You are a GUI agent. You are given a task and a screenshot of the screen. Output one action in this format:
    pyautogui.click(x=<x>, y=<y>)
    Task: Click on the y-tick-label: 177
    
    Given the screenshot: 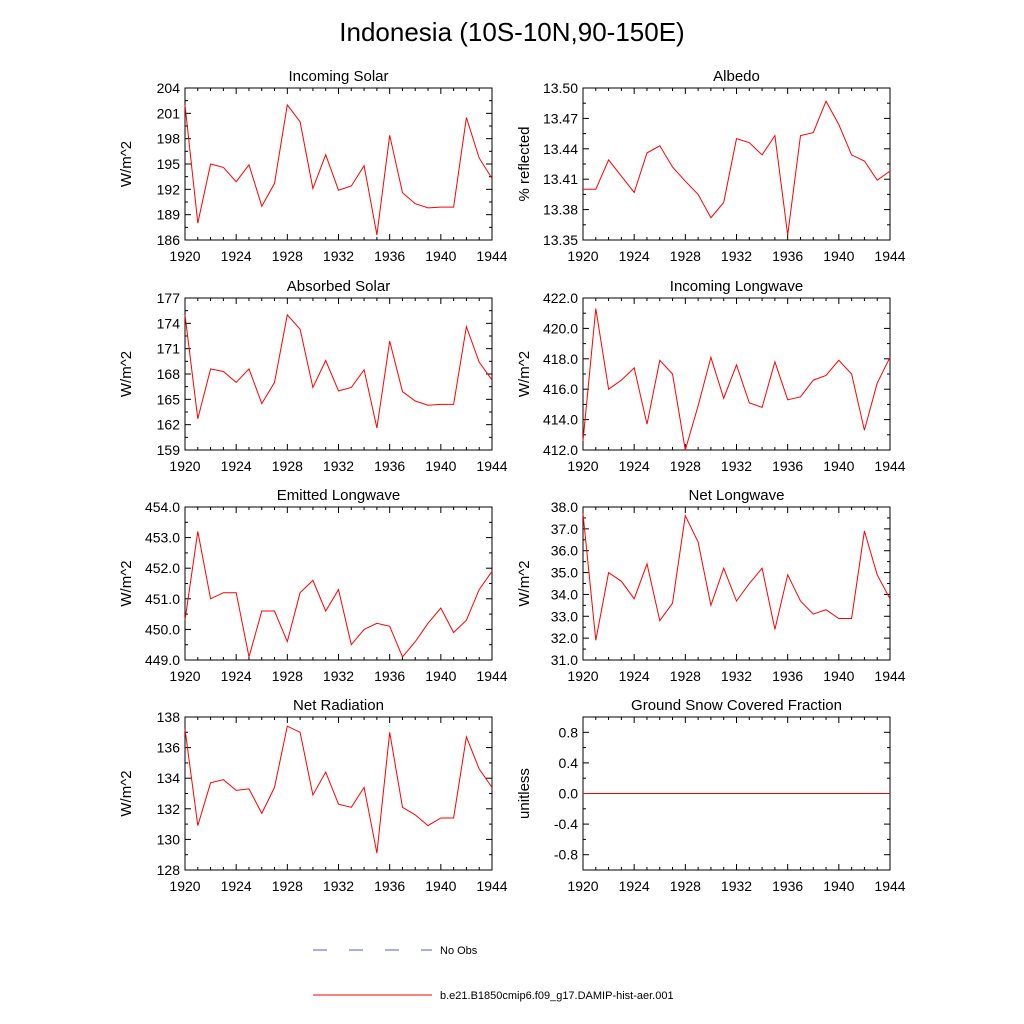 What is the action you would take?
    pyautogui.click(x=169, y=298)
    